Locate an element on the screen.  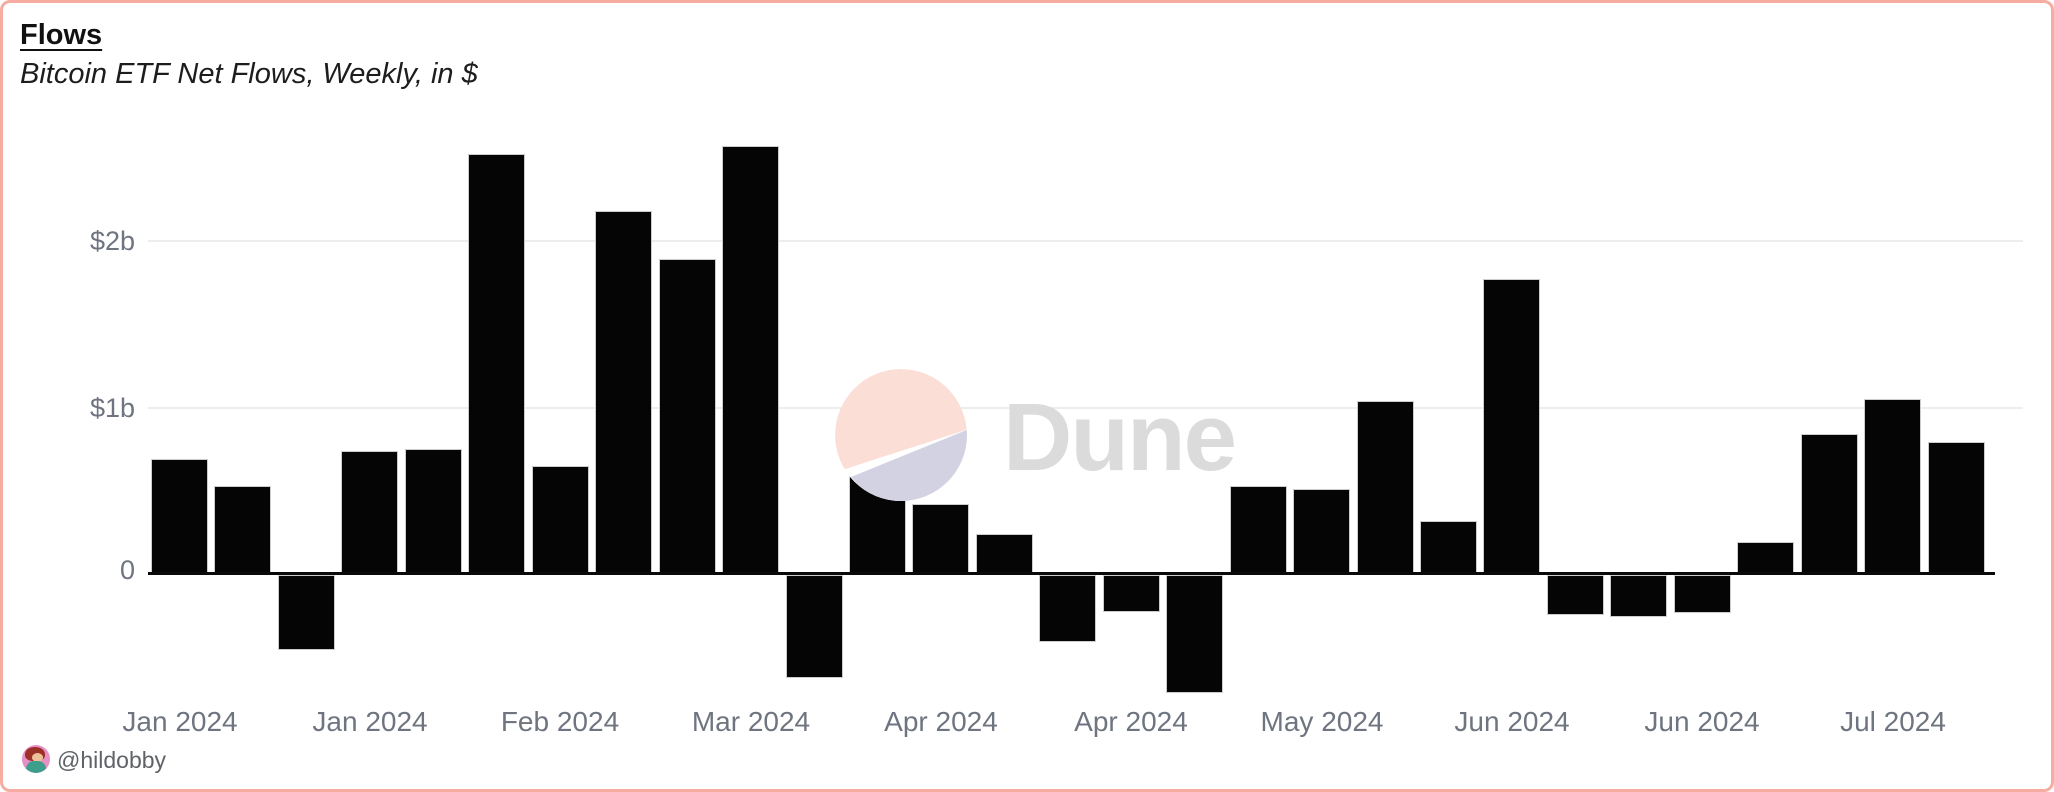
y-tick-label: 0 is located at coordinates (127, 570).